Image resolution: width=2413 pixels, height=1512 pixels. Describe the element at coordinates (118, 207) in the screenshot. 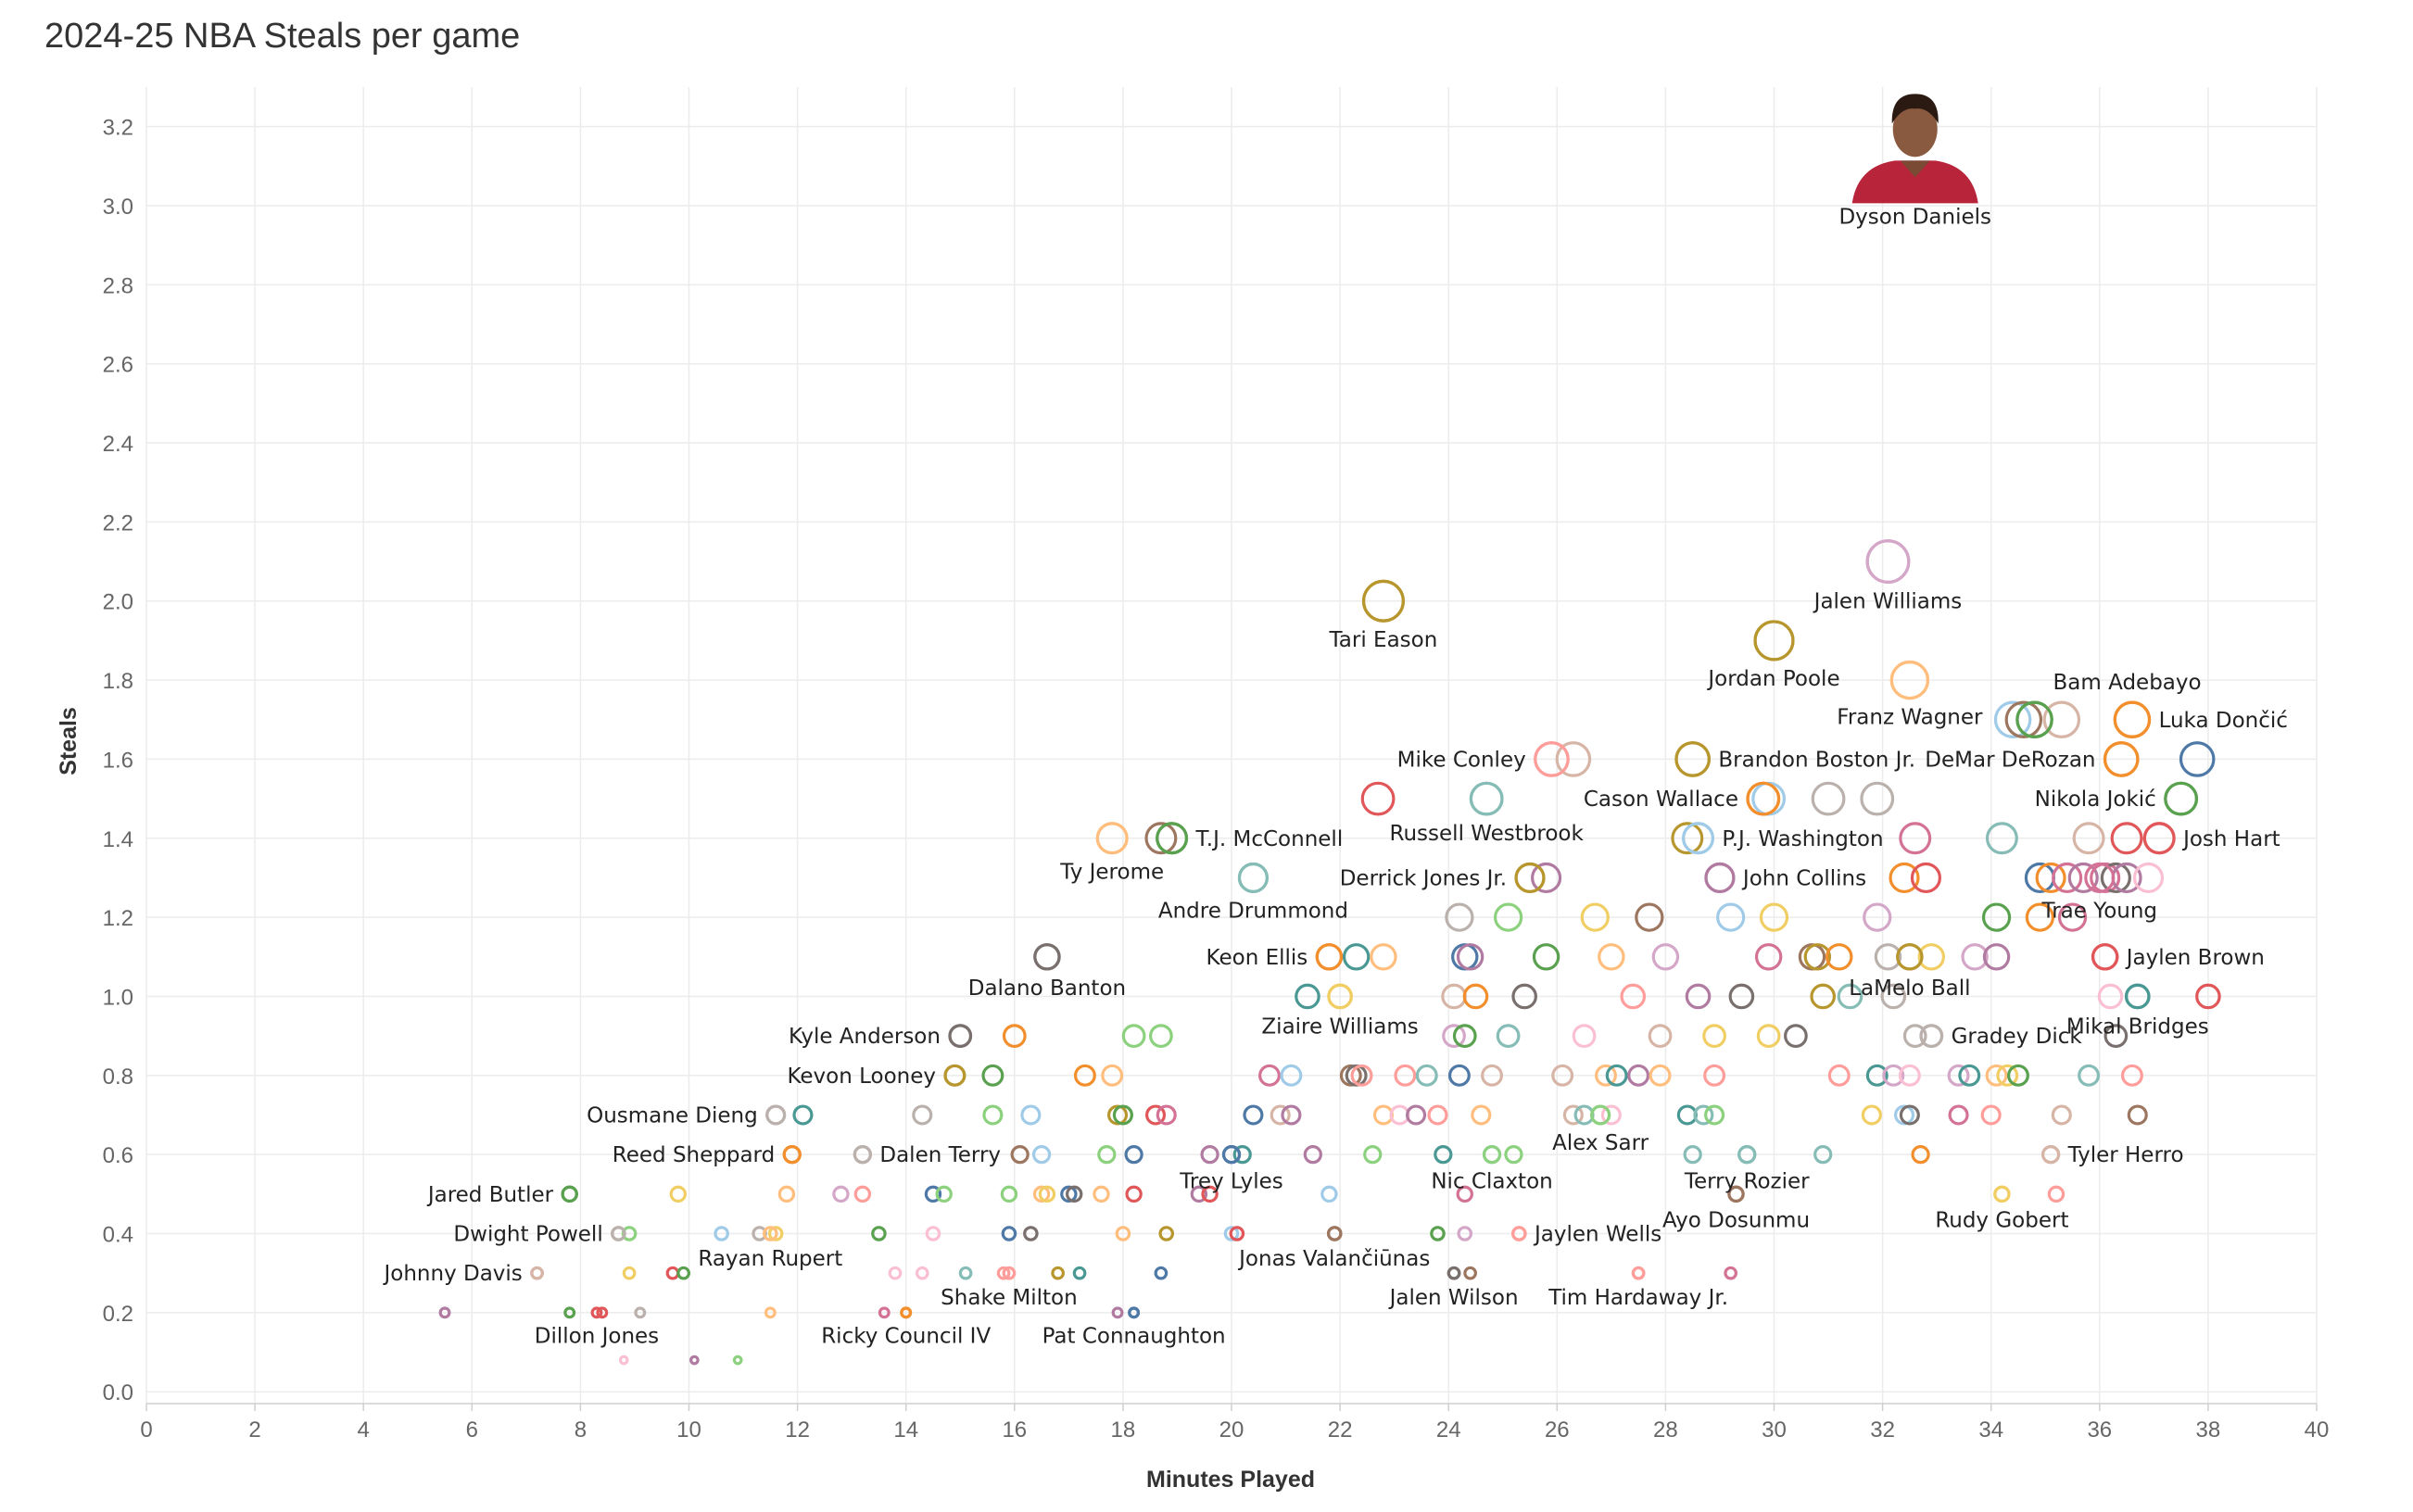

I see `y-tick-label: 3.0` at that location.